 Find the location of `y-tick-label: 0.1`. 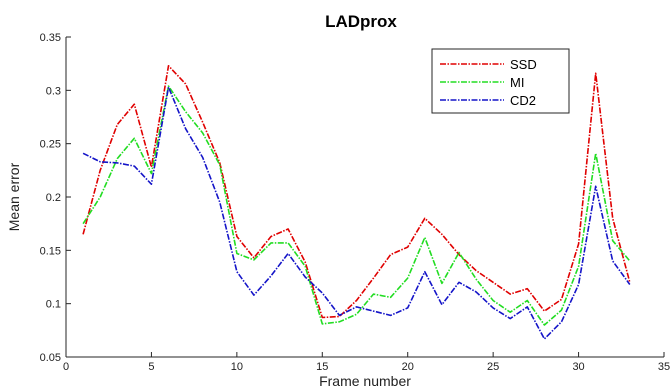

y-tick-label: 0.1 is located at coordinates (53, 305).